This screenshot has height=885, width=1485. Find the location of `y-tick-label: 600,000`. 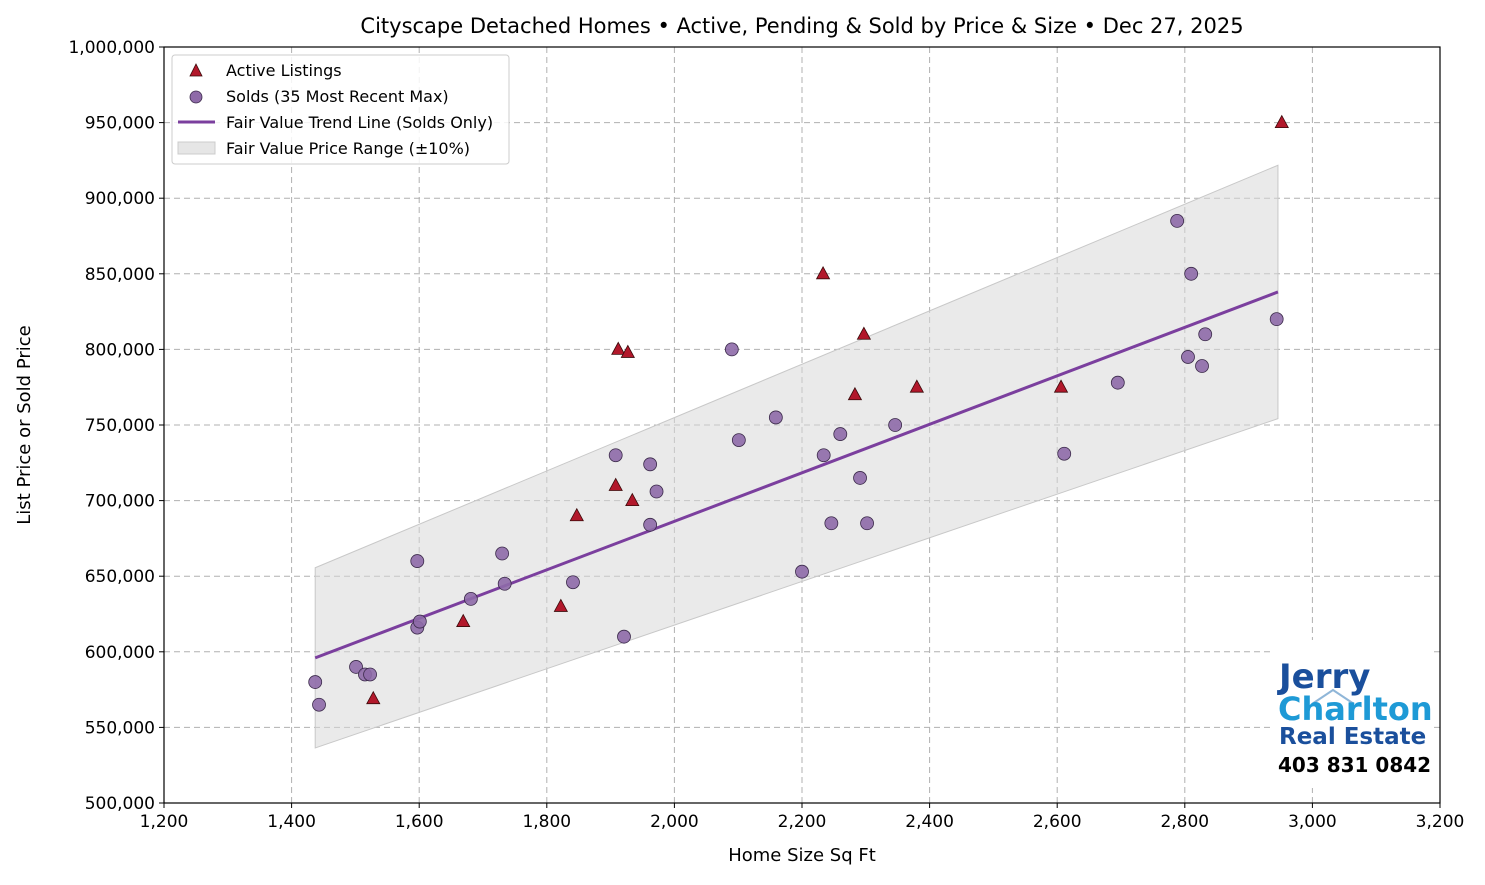

y-tick-label: 600,000 is located at coordinates (120, 653).